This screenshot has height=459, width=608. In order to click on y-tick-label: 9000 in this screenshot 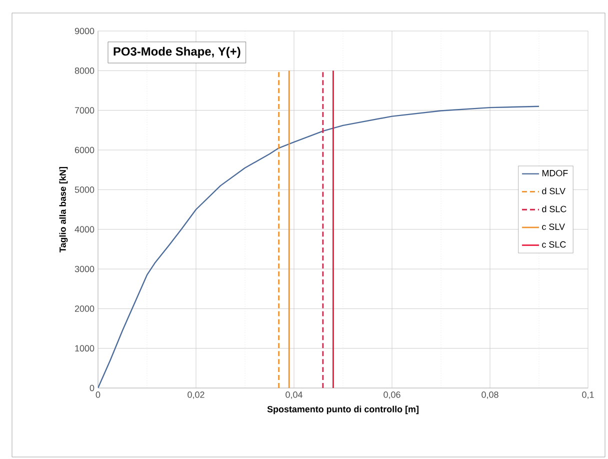, I will do `click(84, 31)`.